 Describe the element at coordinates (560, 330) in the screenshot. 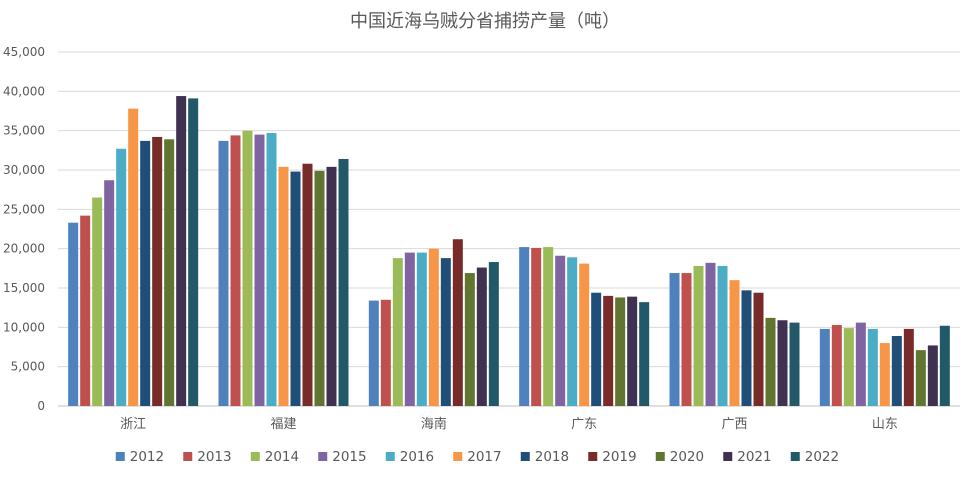

I see `bar-2015-广东` at that location.